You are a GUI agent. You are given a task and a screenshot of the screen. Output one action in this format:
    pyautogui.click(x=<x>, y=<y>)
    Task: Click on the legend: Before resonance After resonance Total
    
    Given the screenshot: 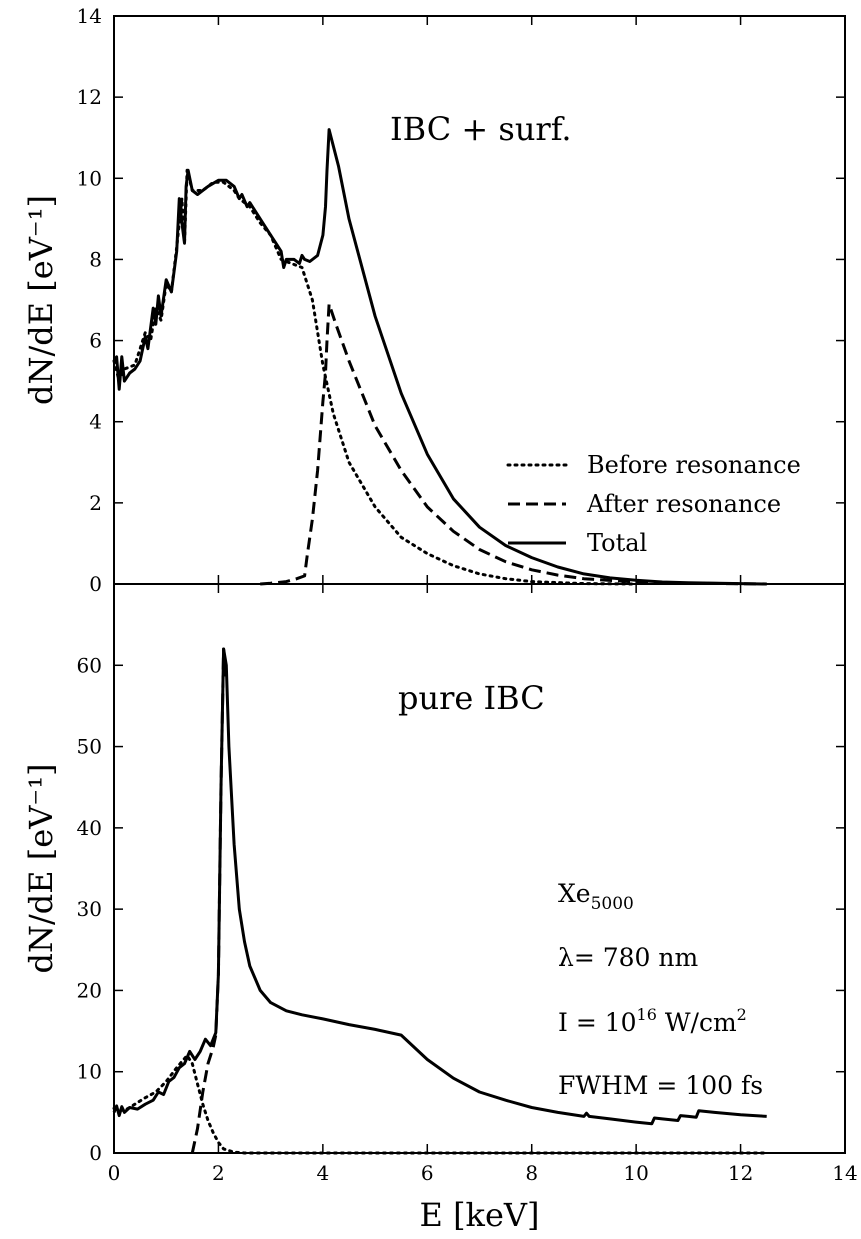 What is the action you would take?
    pyautogui.click(x=653, y=504)
    